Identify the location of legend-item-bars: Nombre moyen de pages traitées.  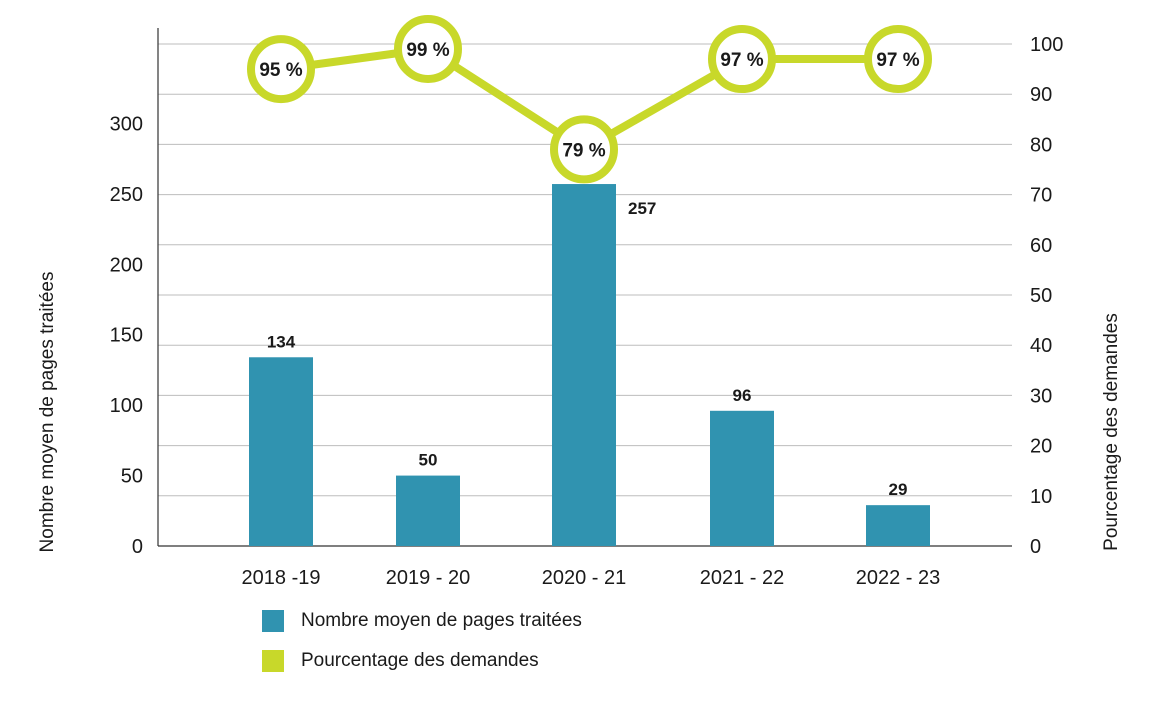
(422, 621).